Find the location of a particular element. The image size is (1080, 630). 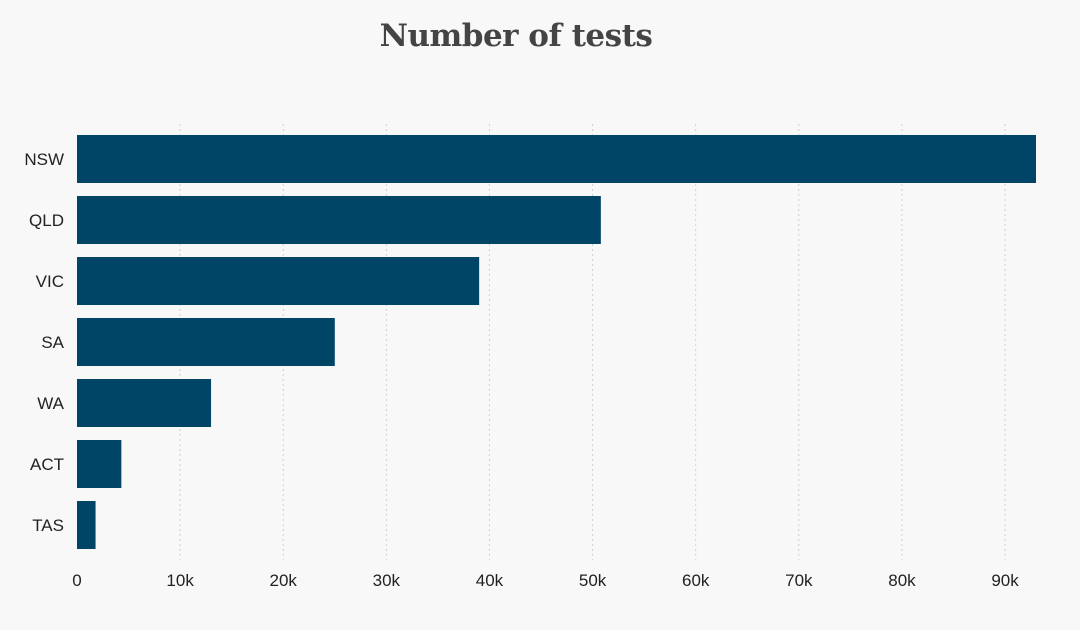

x-tick-label: 50k is located at coordinates (593, 580).